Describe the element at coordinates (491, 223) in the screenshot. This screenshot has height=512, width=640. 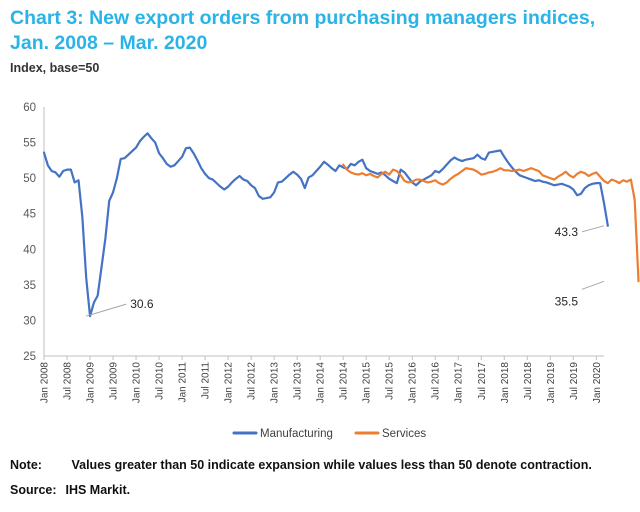
I see `series-line-services` at that location.